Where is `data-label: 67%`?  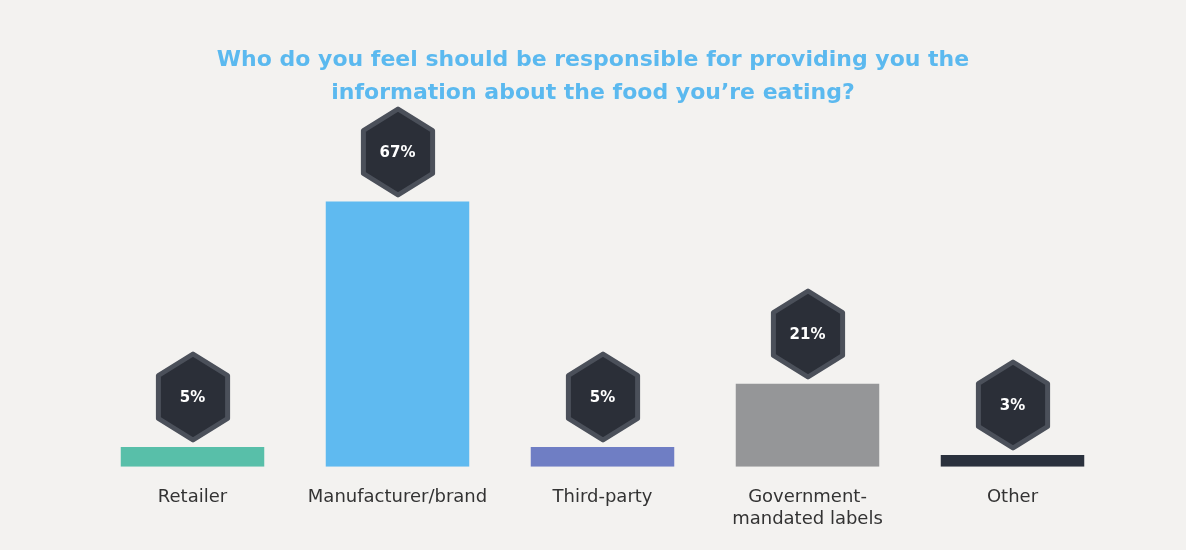
data-label: 67% is located at coordinates (397, 151).